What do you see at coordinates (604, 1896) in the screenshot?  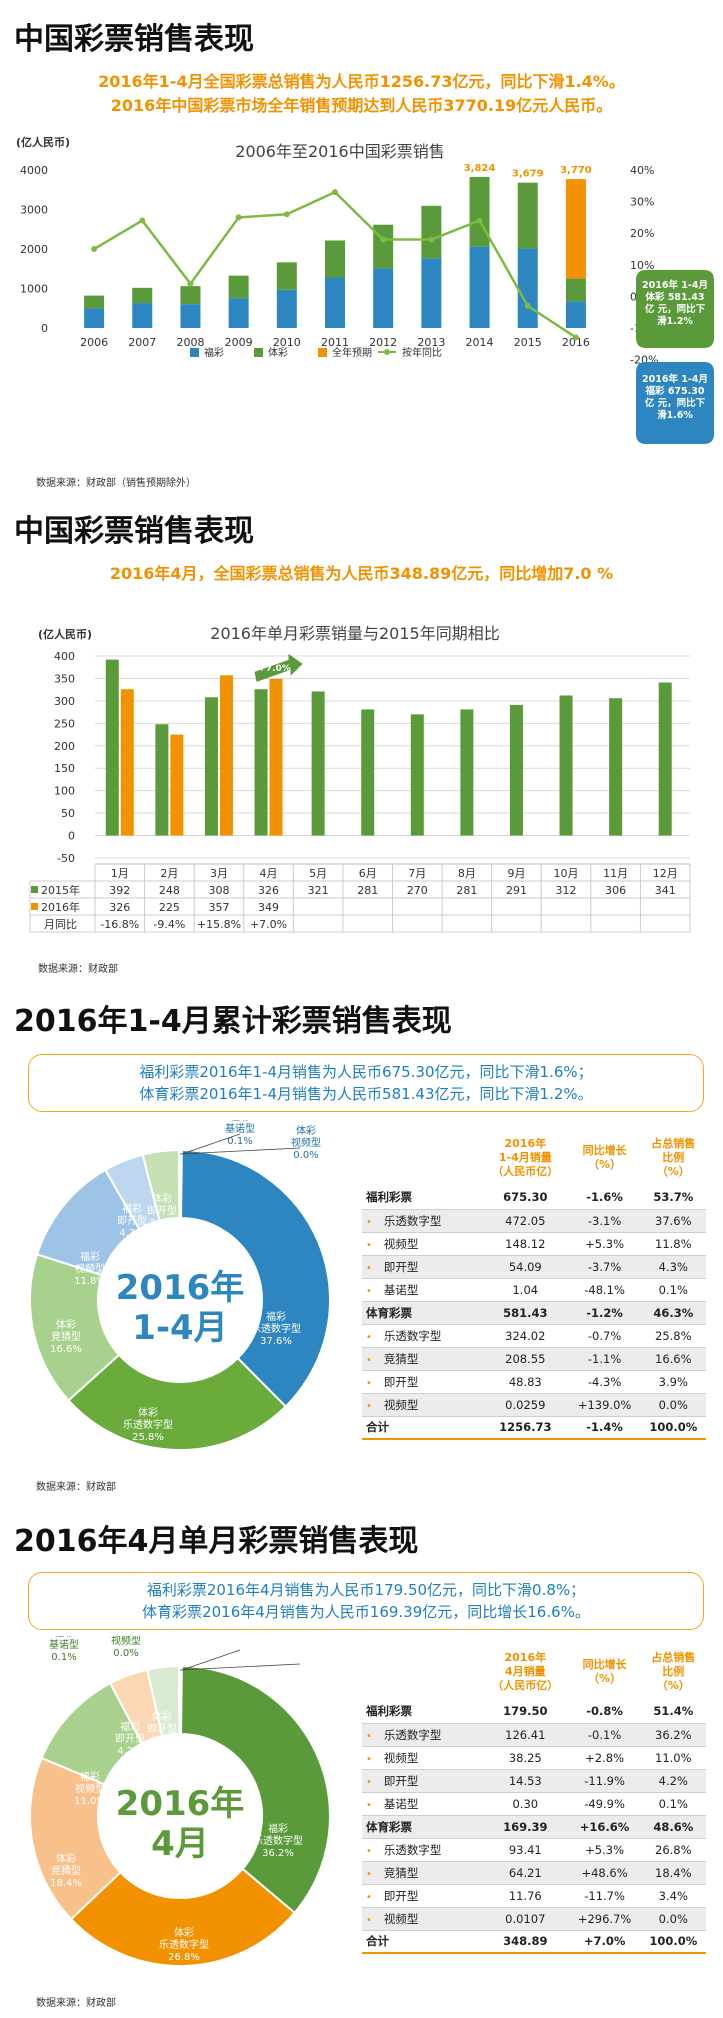 I see `table-cell: -11.7%` at bounding box center [604, 1896].